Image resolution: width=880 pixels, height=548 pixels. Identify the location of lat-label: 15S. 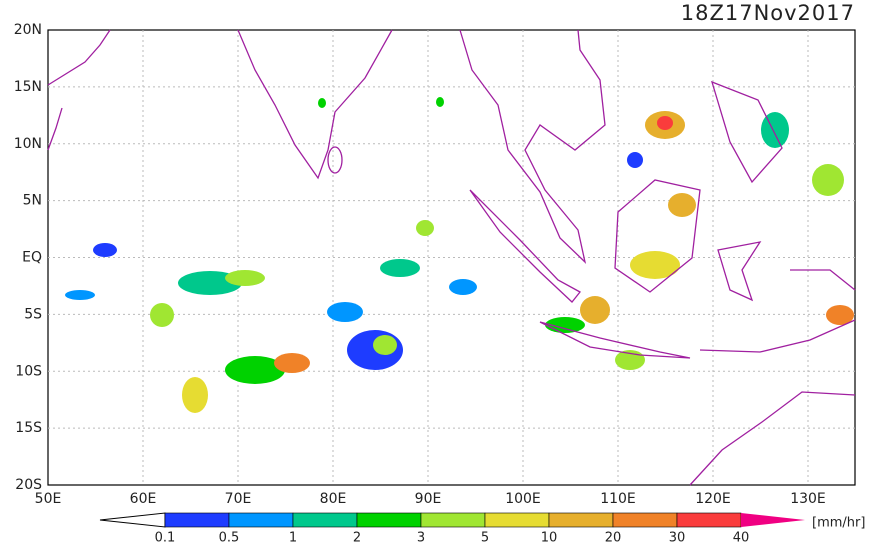
(28, 428).